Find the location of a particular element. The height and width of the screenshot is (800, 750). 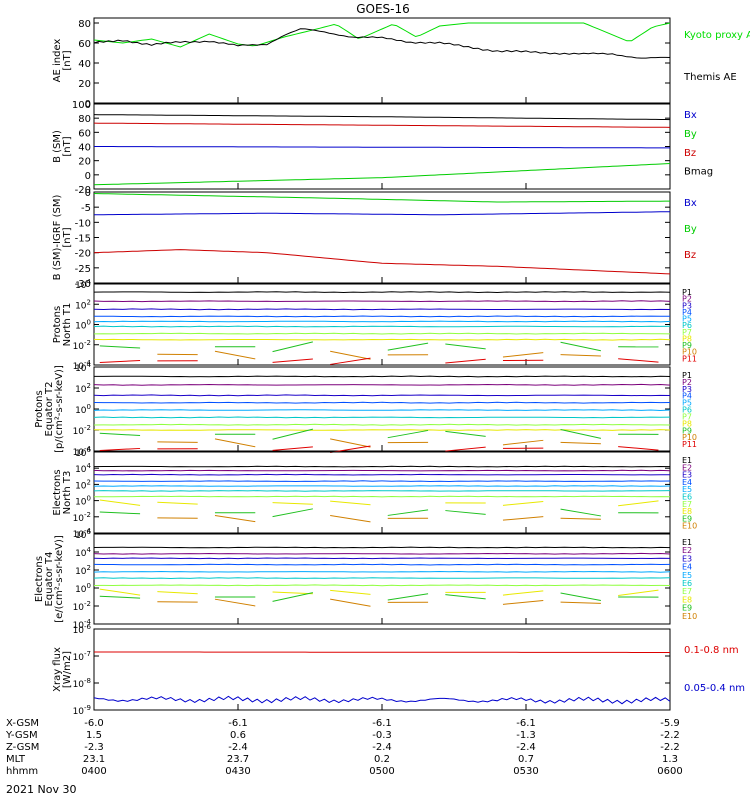

channel-line-E6 is located at coordinates (382, 578).